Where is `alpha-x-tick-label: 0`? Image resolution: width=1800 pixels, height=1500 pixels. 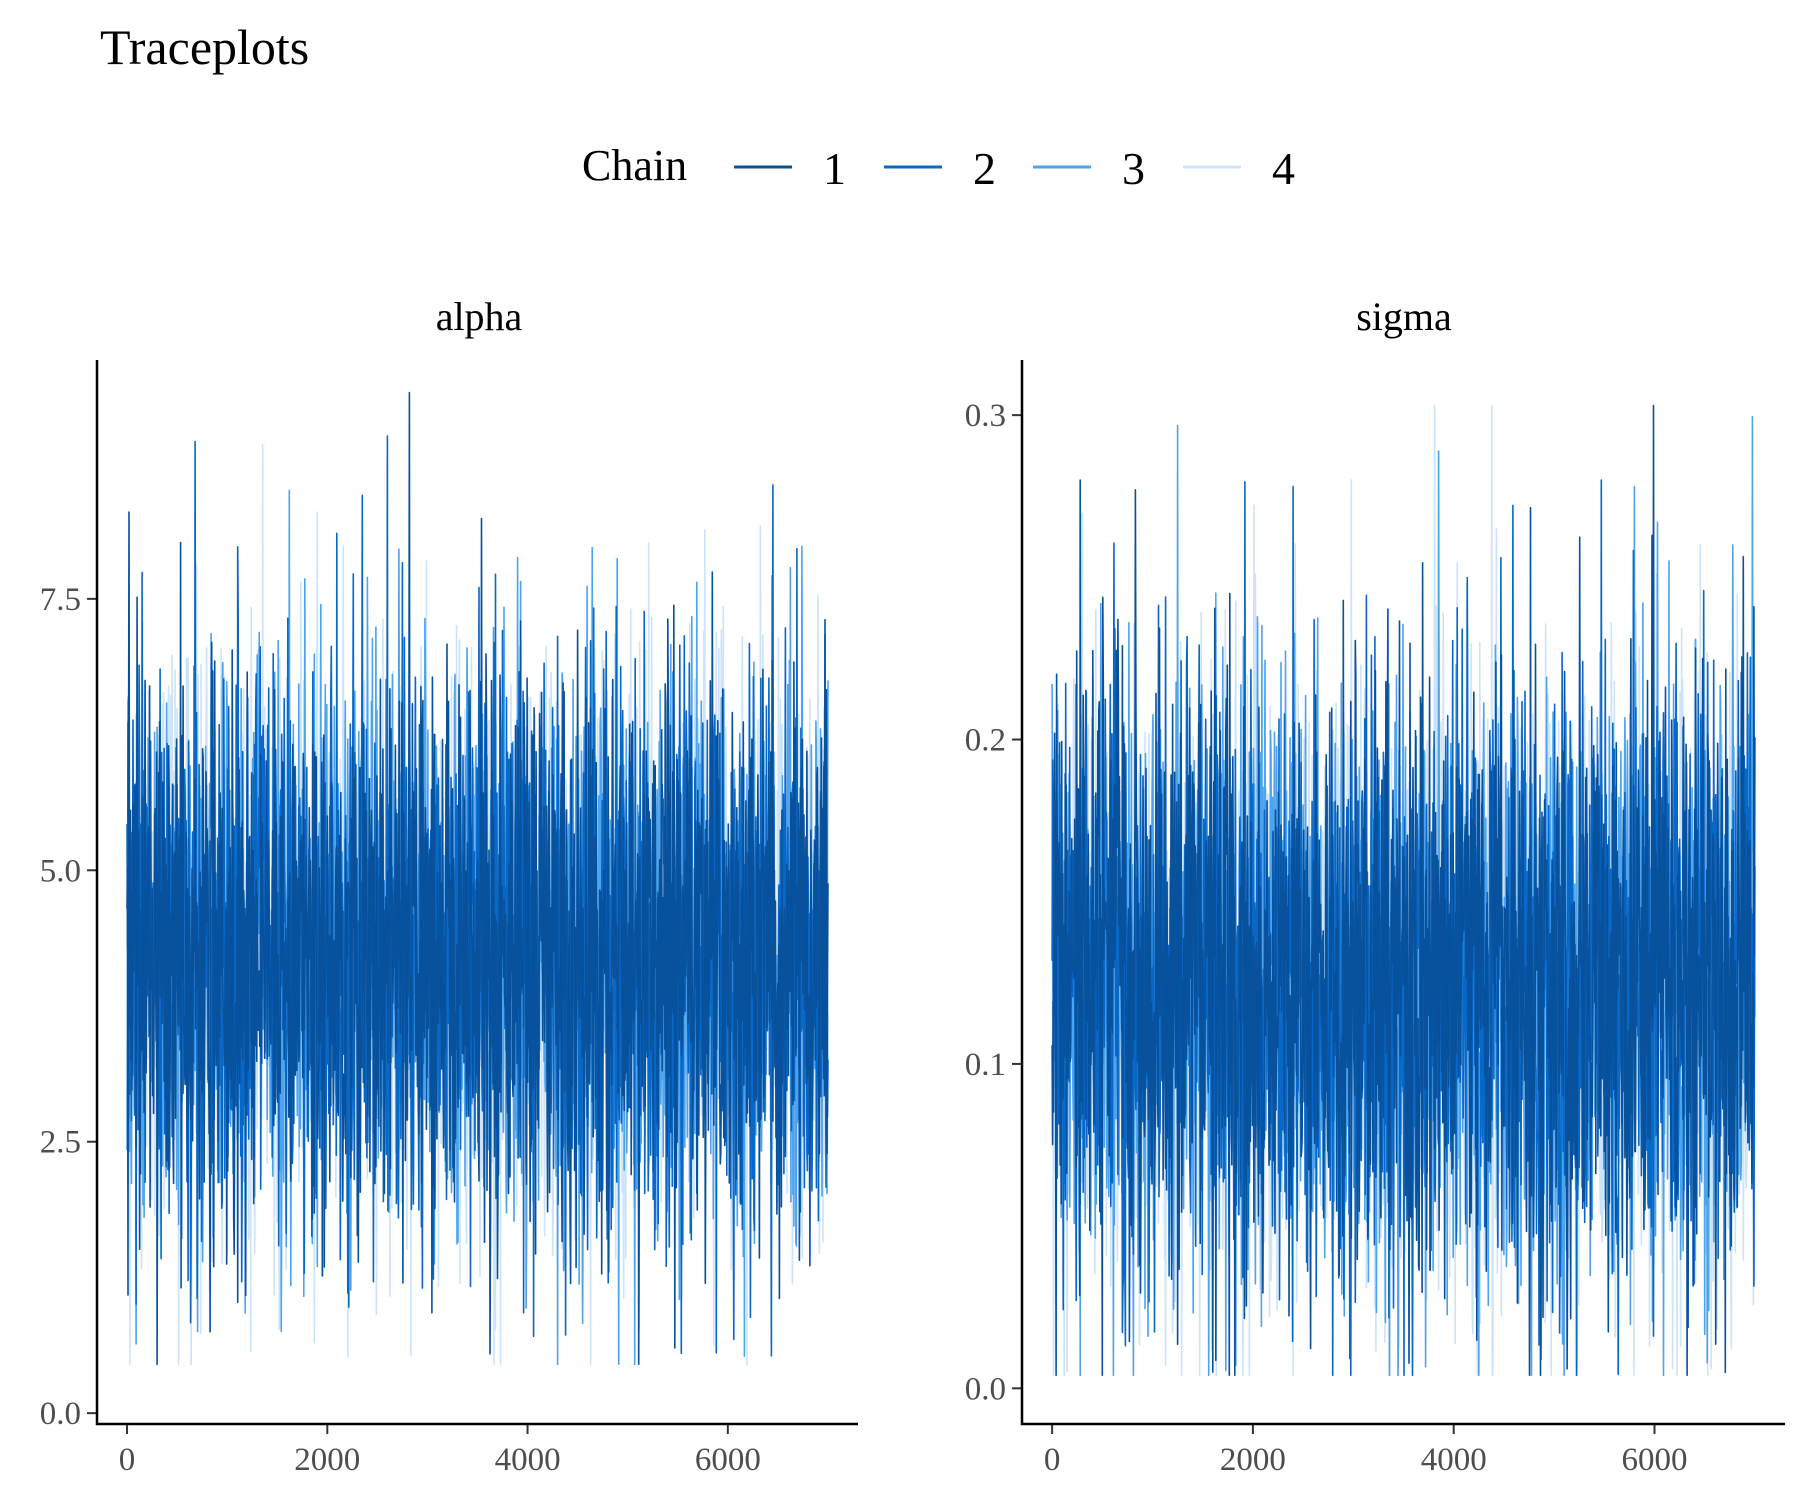 alpha-x-tick-label: 0 is located at coordinates (127, 1460).